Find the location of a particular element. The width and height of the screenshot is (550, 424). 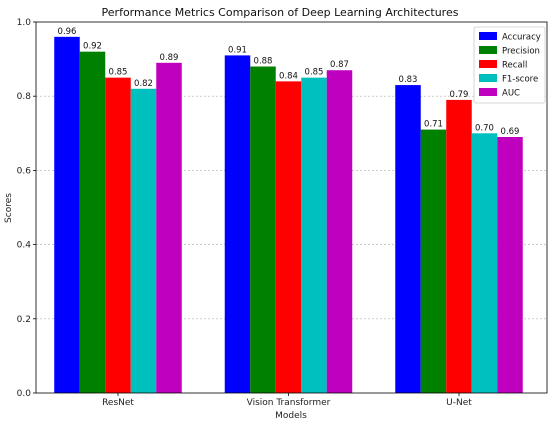

bar-value-label: 0.71 is located at coordinates (433, 125).